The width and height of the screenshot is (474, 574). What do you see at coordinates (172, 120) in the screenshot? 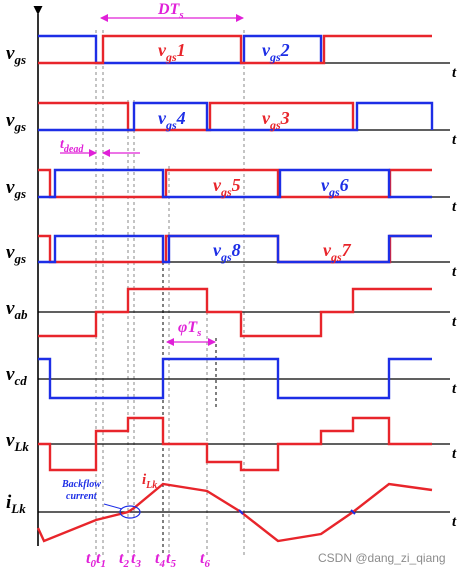
I see `annotation-vgs4: vgs4` at bounding box center [172, 120].